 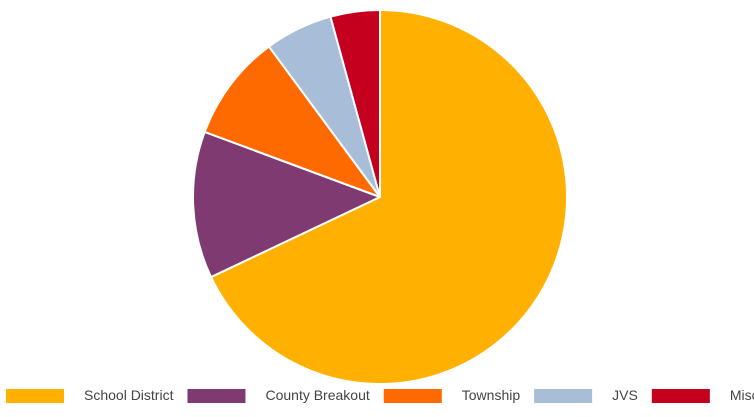 I want to click on pie-slice-county-breakout, so click(x=286, y=204).